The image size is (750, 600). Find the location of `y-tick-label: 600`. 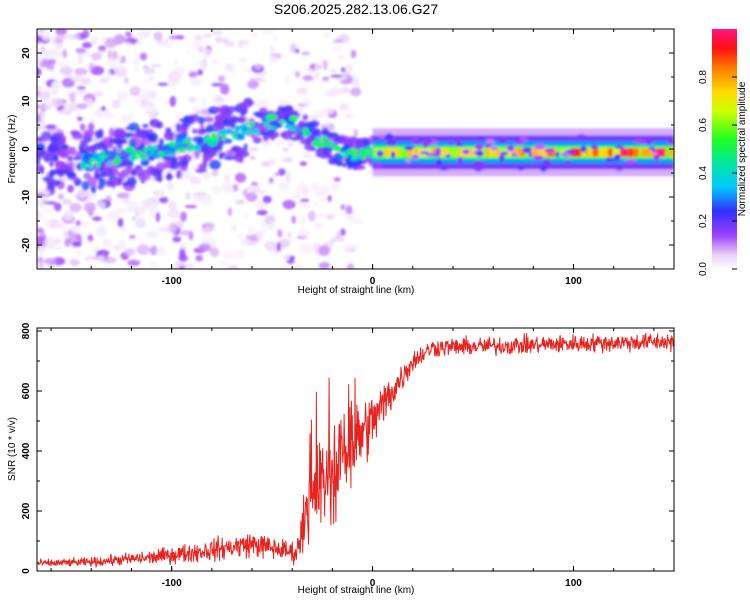

y-tick-label: 600 is located at coordinates (26, 390).